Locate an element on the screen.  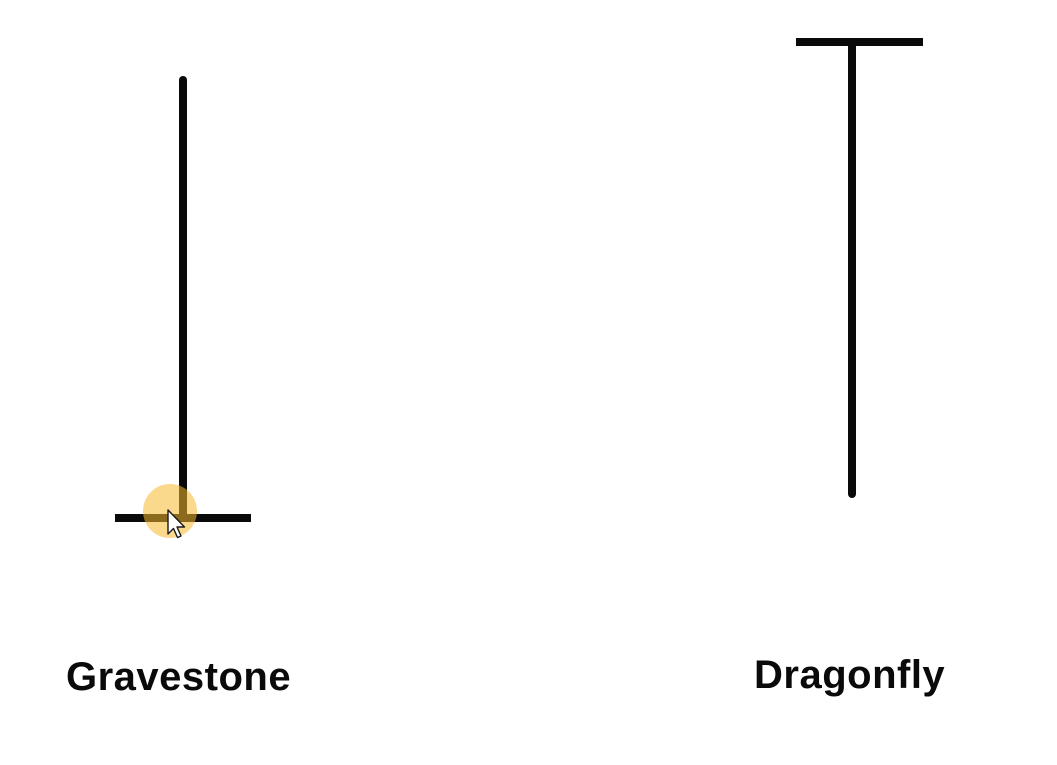
gravestone-doji-shape is located at coordinates (183, 299).